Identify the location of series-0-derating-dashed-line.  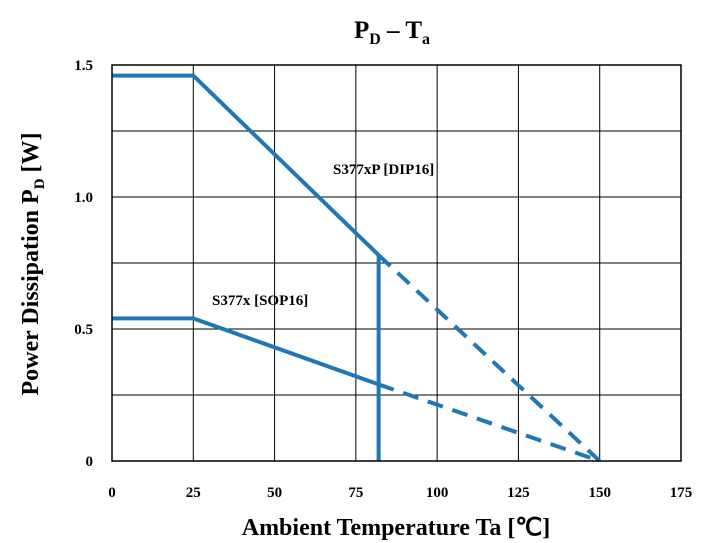
(489, 358).